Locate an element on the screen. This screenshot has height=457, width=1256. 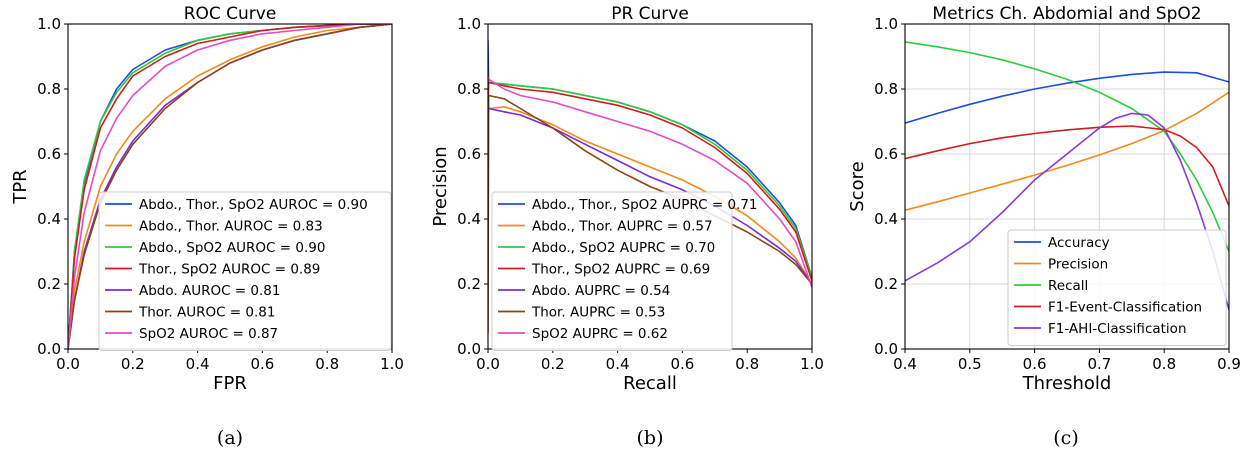
y-axis-label: Score is located at coordinates (857, 186).